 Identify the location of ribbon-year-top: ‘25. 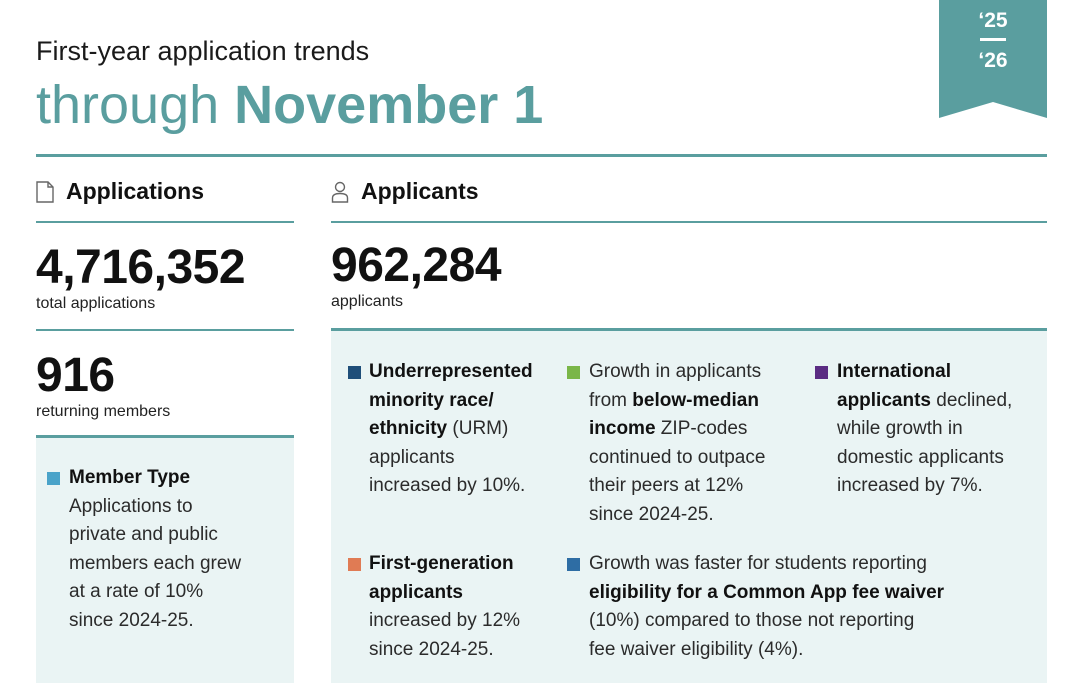
(993, 20).